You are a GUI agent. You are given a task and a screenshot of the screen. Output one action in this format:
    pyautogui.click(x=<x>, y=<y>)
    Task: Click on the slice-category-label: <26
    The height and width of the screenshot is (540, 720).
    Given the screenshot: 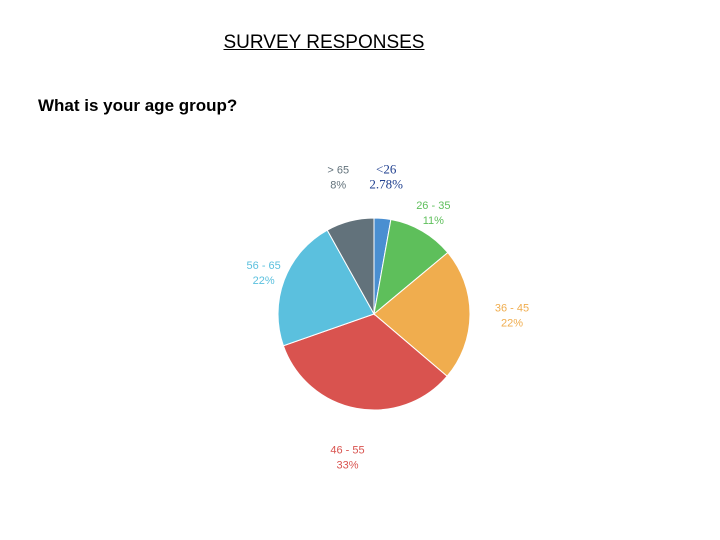 What is the action you would take?
    pyautogui.click(x=386, y=169)
    